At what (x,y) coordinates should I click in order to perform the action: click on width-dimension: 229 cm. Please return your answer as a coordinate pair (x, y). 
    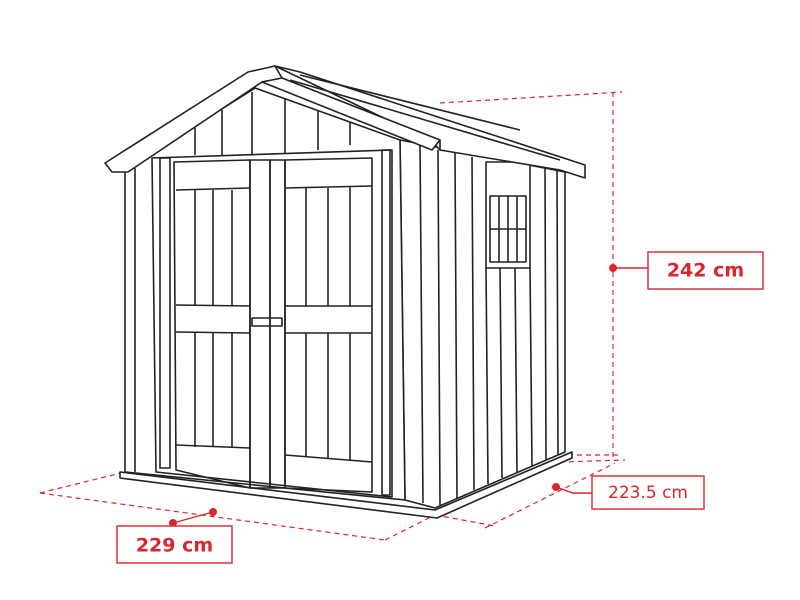
    Looking at the image, I should click on (174, 536).